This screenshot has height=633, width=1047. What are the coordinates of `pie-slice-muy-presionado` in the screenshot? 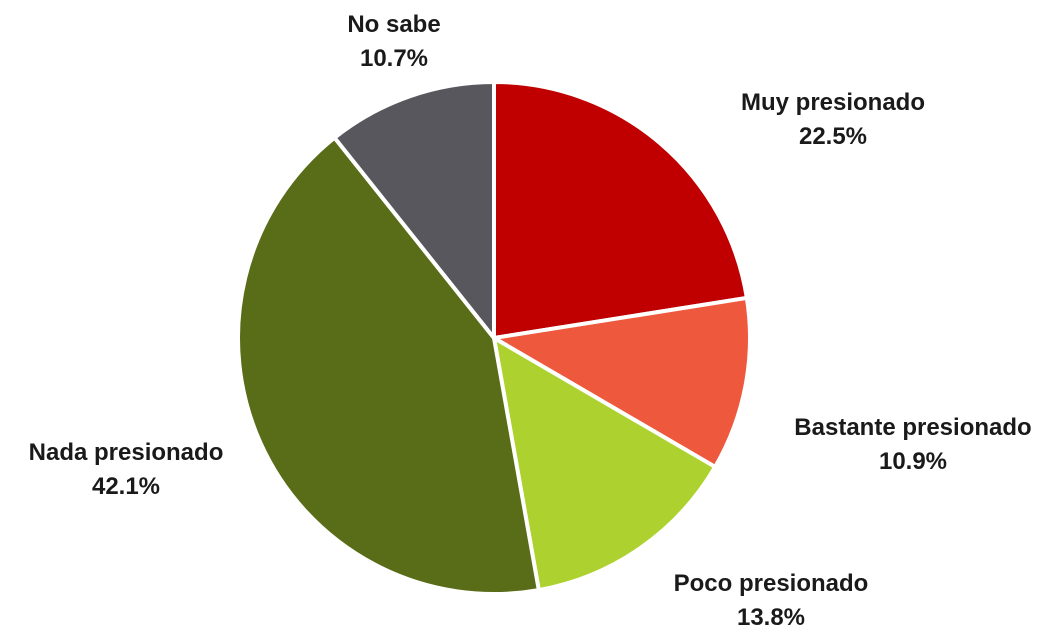 It's located at (621, 210).